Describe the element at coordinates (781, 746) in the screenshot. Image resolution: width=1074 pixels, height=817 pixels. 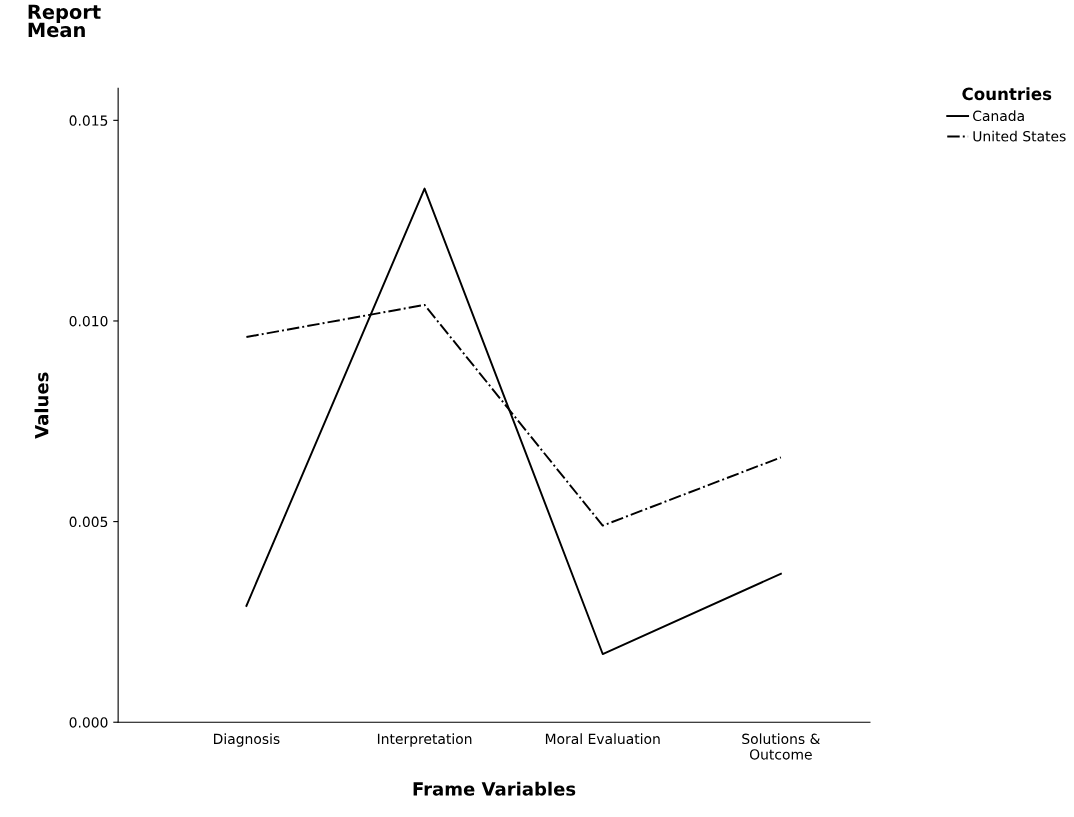
I see `x-tick-label: Solutions & Outcome` at that location.